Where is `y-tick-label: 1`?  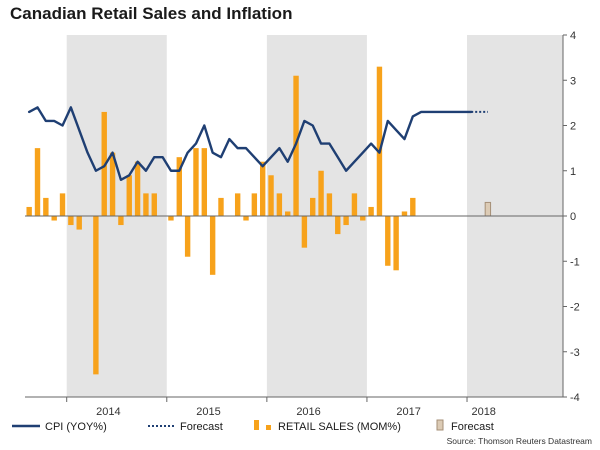
y-tick-label: 1 is located at coordinates (573, 172).